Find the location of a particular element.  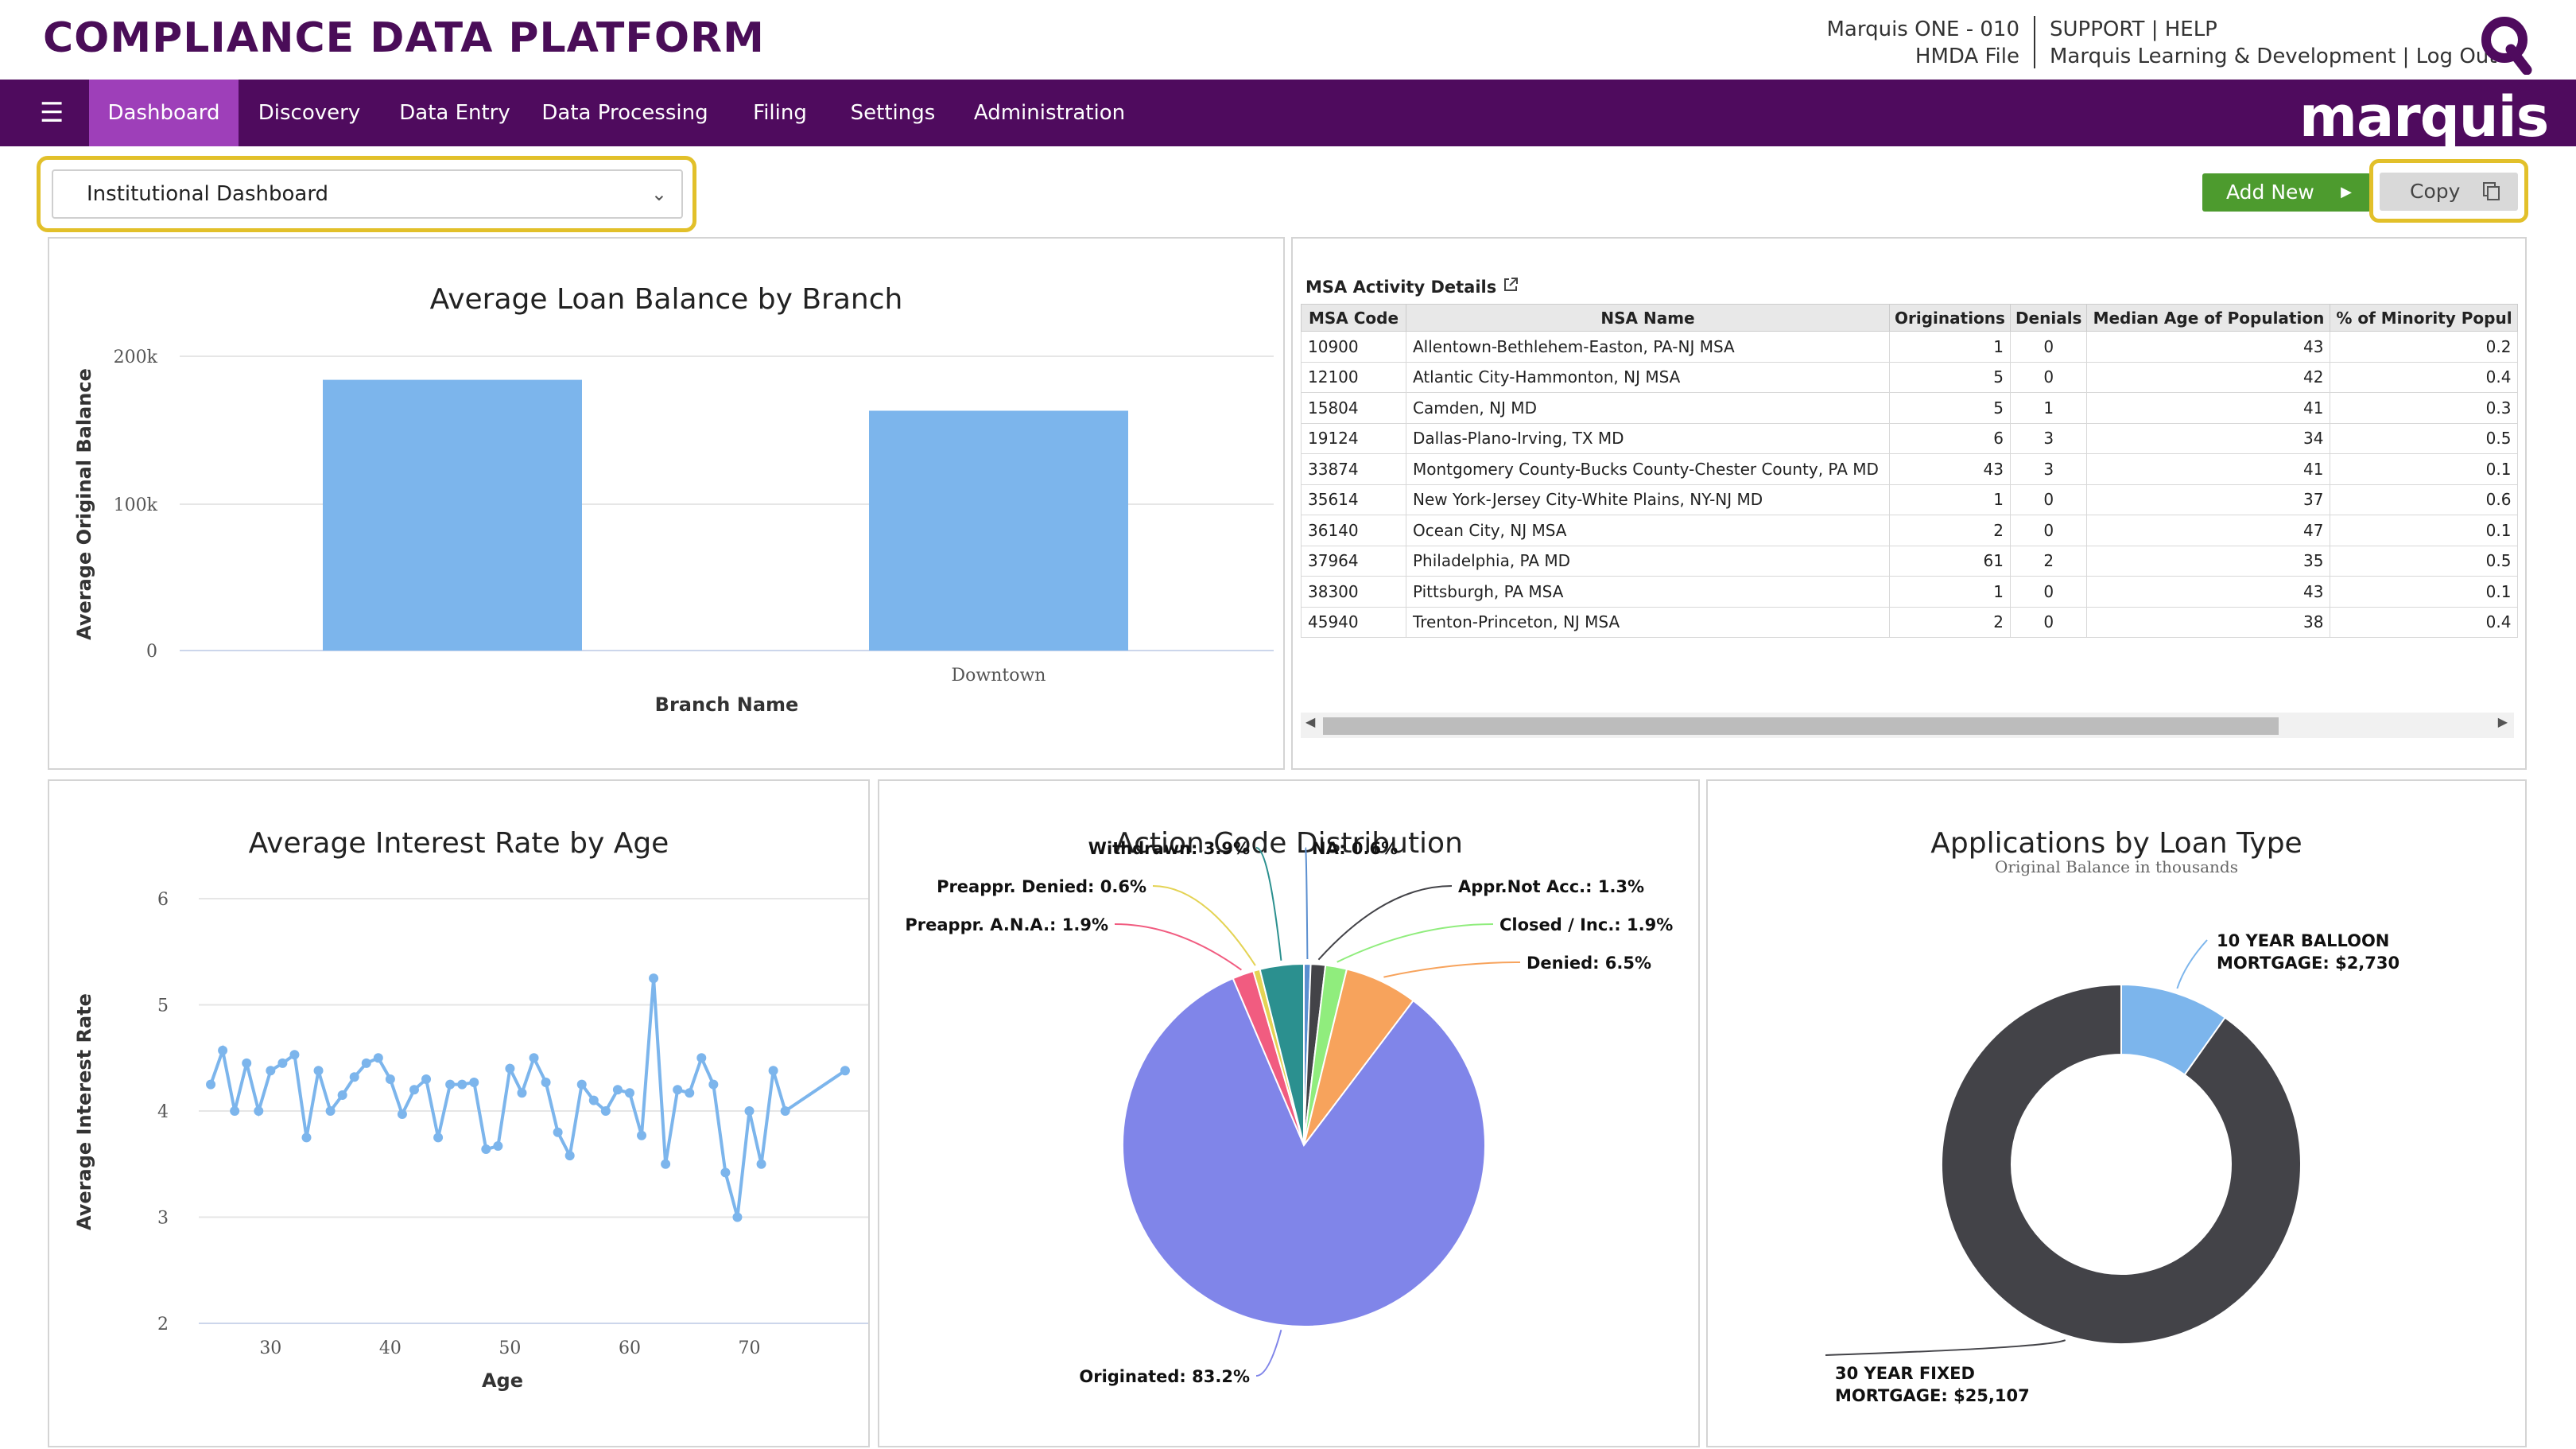

nav-data-entry: Data Entry is located at coordinates (455, 113).